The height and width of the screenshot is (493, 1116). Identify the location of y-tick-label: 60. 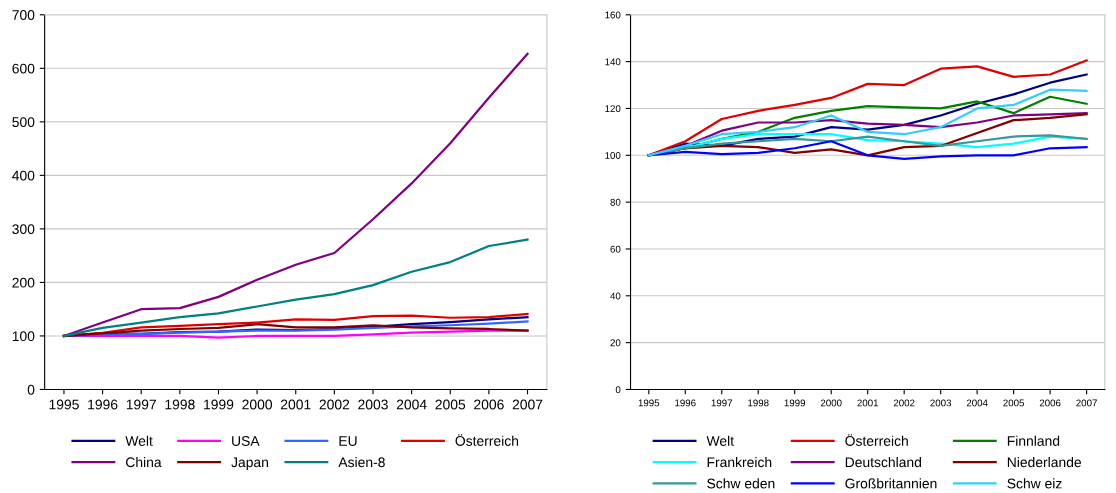
(615, 249).